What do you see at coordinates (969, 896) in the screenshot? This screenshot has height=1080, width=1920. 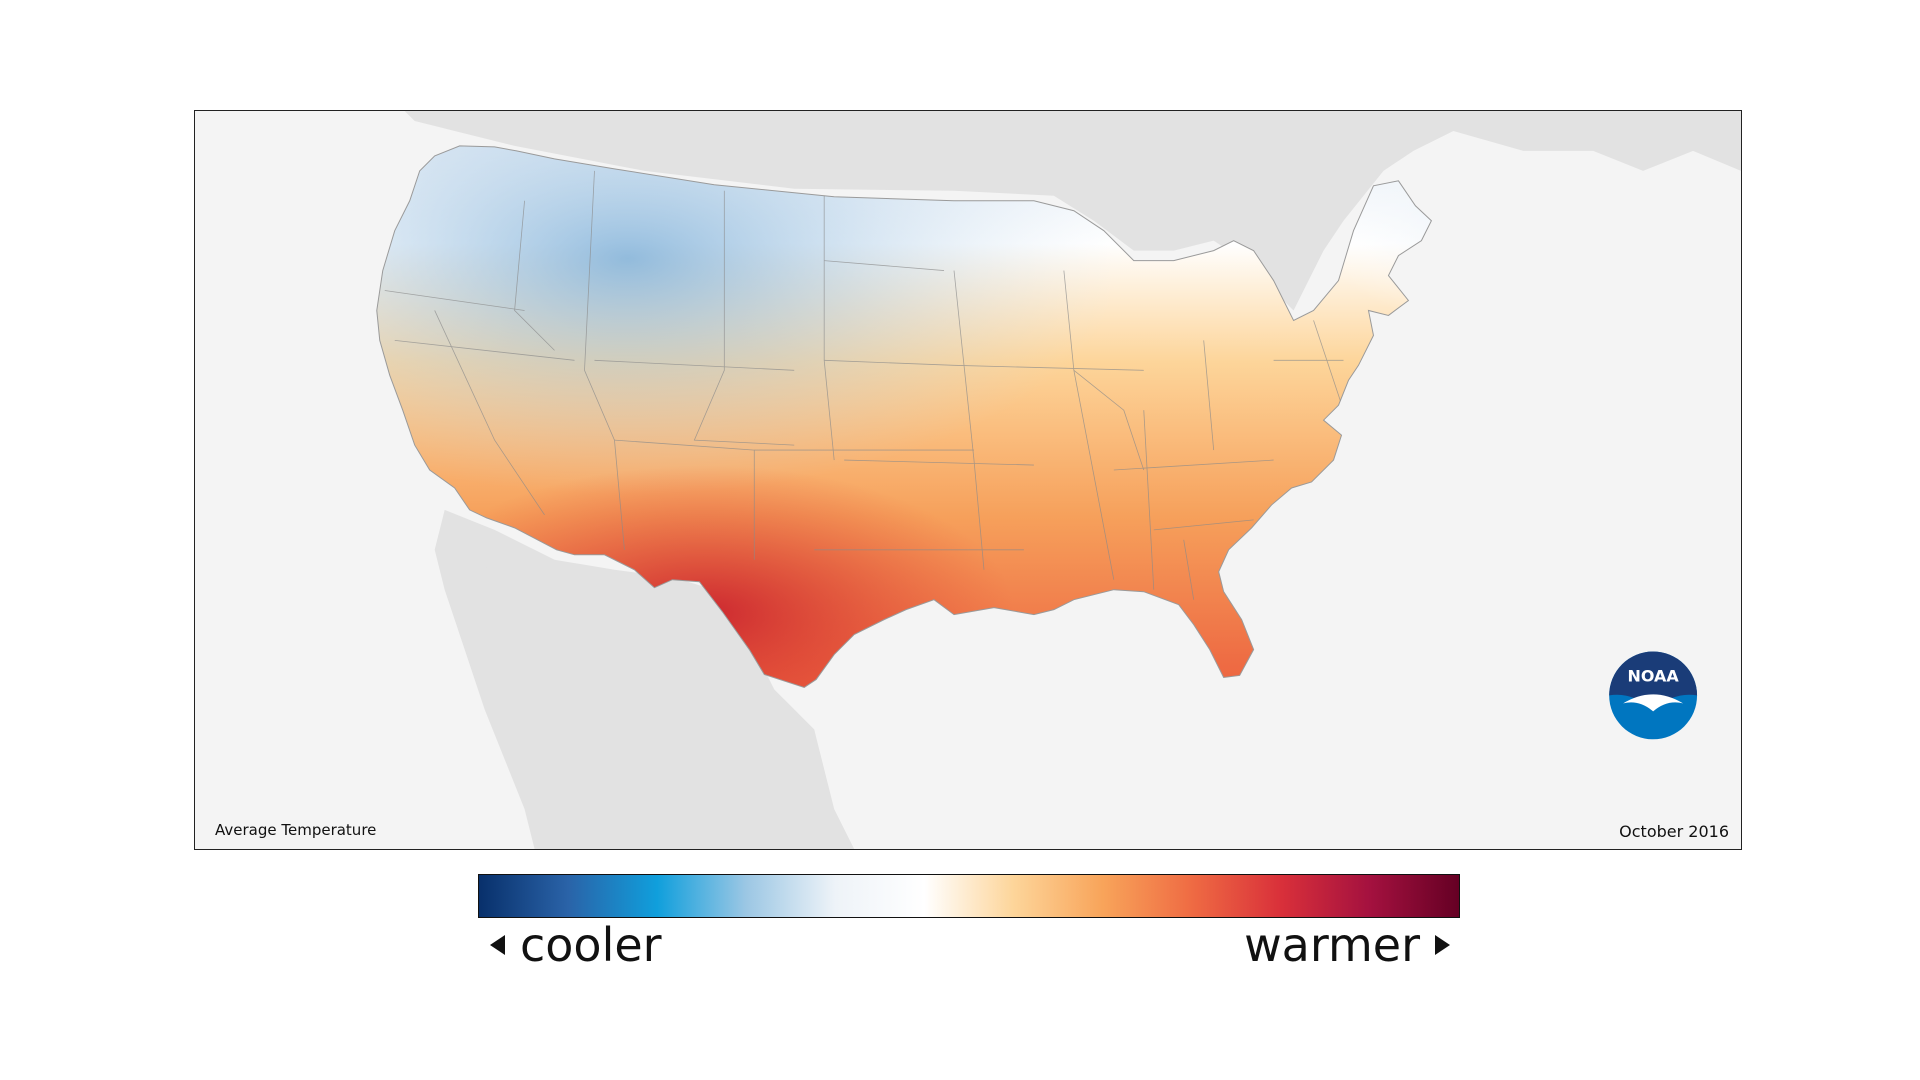 I see `temperature-colorbar` at bounding box center [969, 896].